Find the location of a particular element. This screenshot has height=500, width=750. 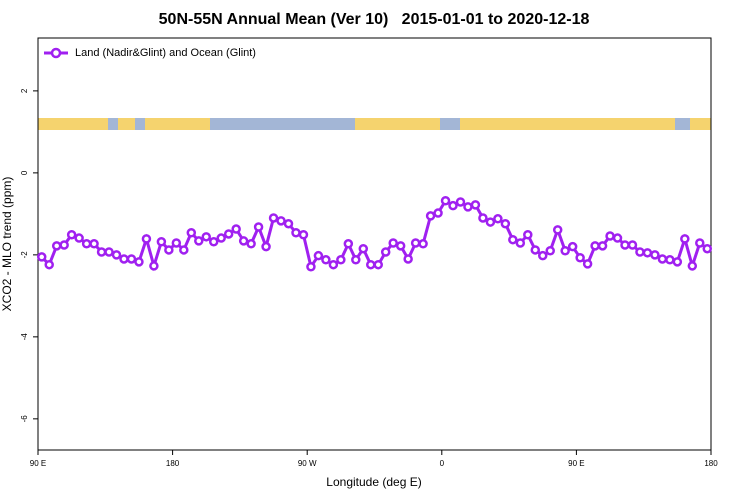

y-tick-label: -6 is located at coordinates (24, 419).